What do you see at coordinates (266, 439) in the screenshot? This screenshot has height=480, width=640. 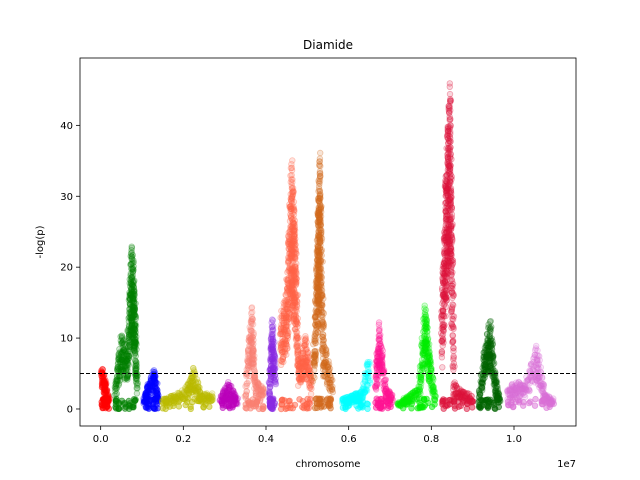 I see `x-tick-label: 0.4` at bounding box center [266, 439].